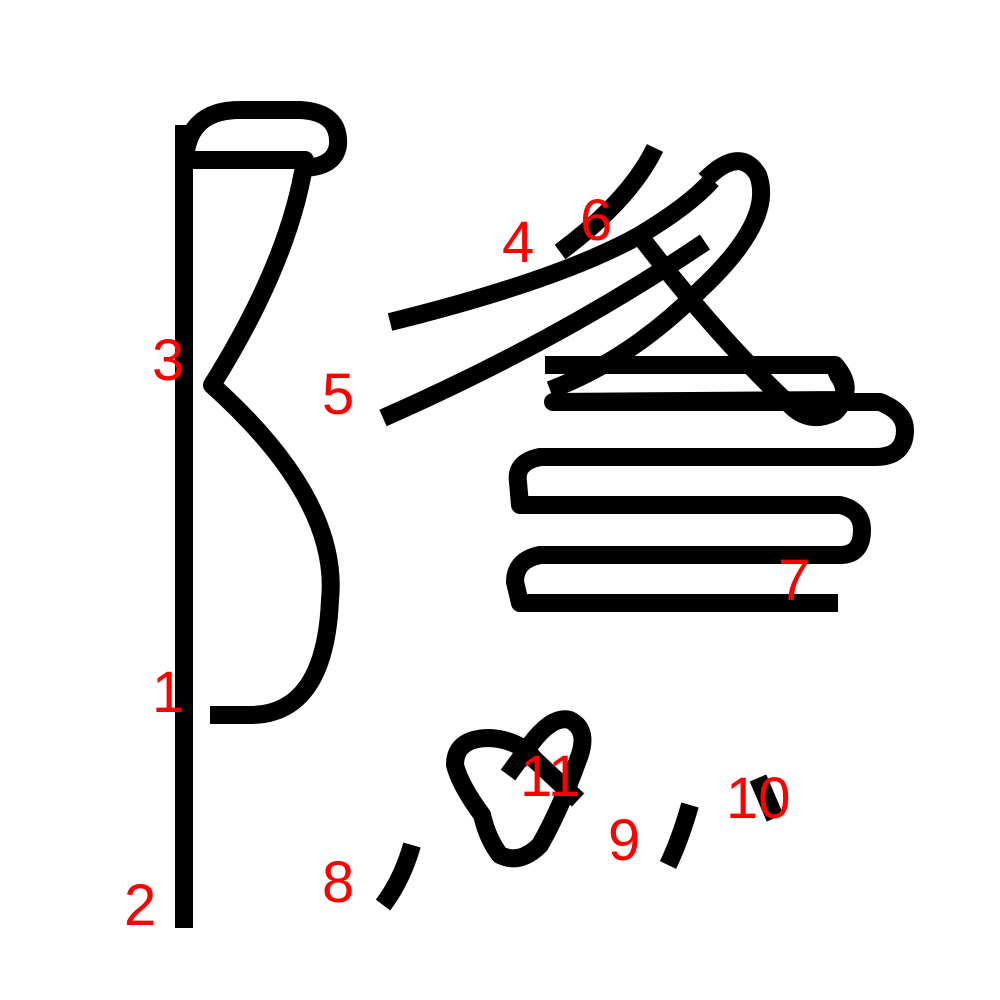 Image resolution: width=1000 pixels, height=1000 pixels. What do you see at coordinates (168, 360) in the screenshot?
I see `label-stroke-3: 3` at bounding box center [168, 360].